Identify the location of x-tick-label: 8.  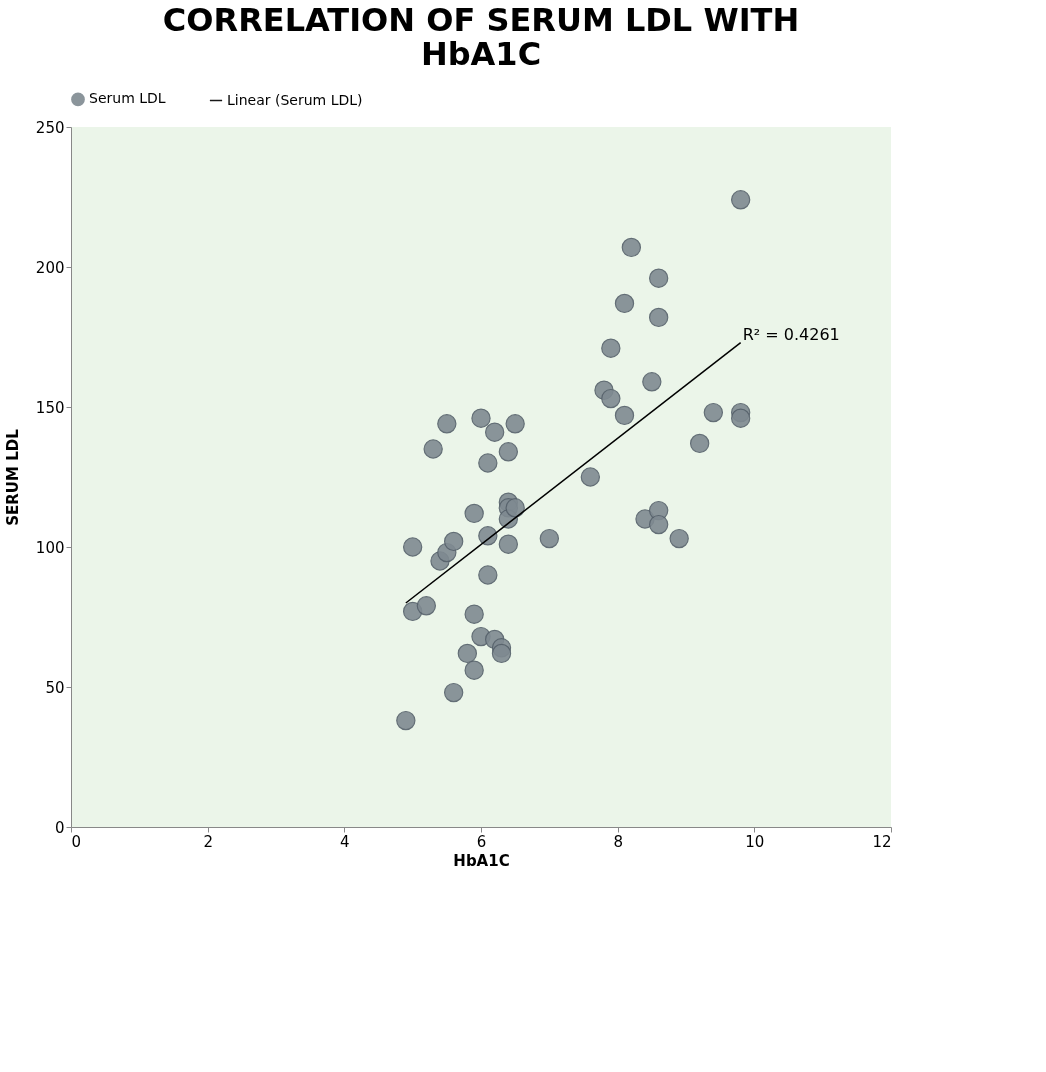
(618, 841).